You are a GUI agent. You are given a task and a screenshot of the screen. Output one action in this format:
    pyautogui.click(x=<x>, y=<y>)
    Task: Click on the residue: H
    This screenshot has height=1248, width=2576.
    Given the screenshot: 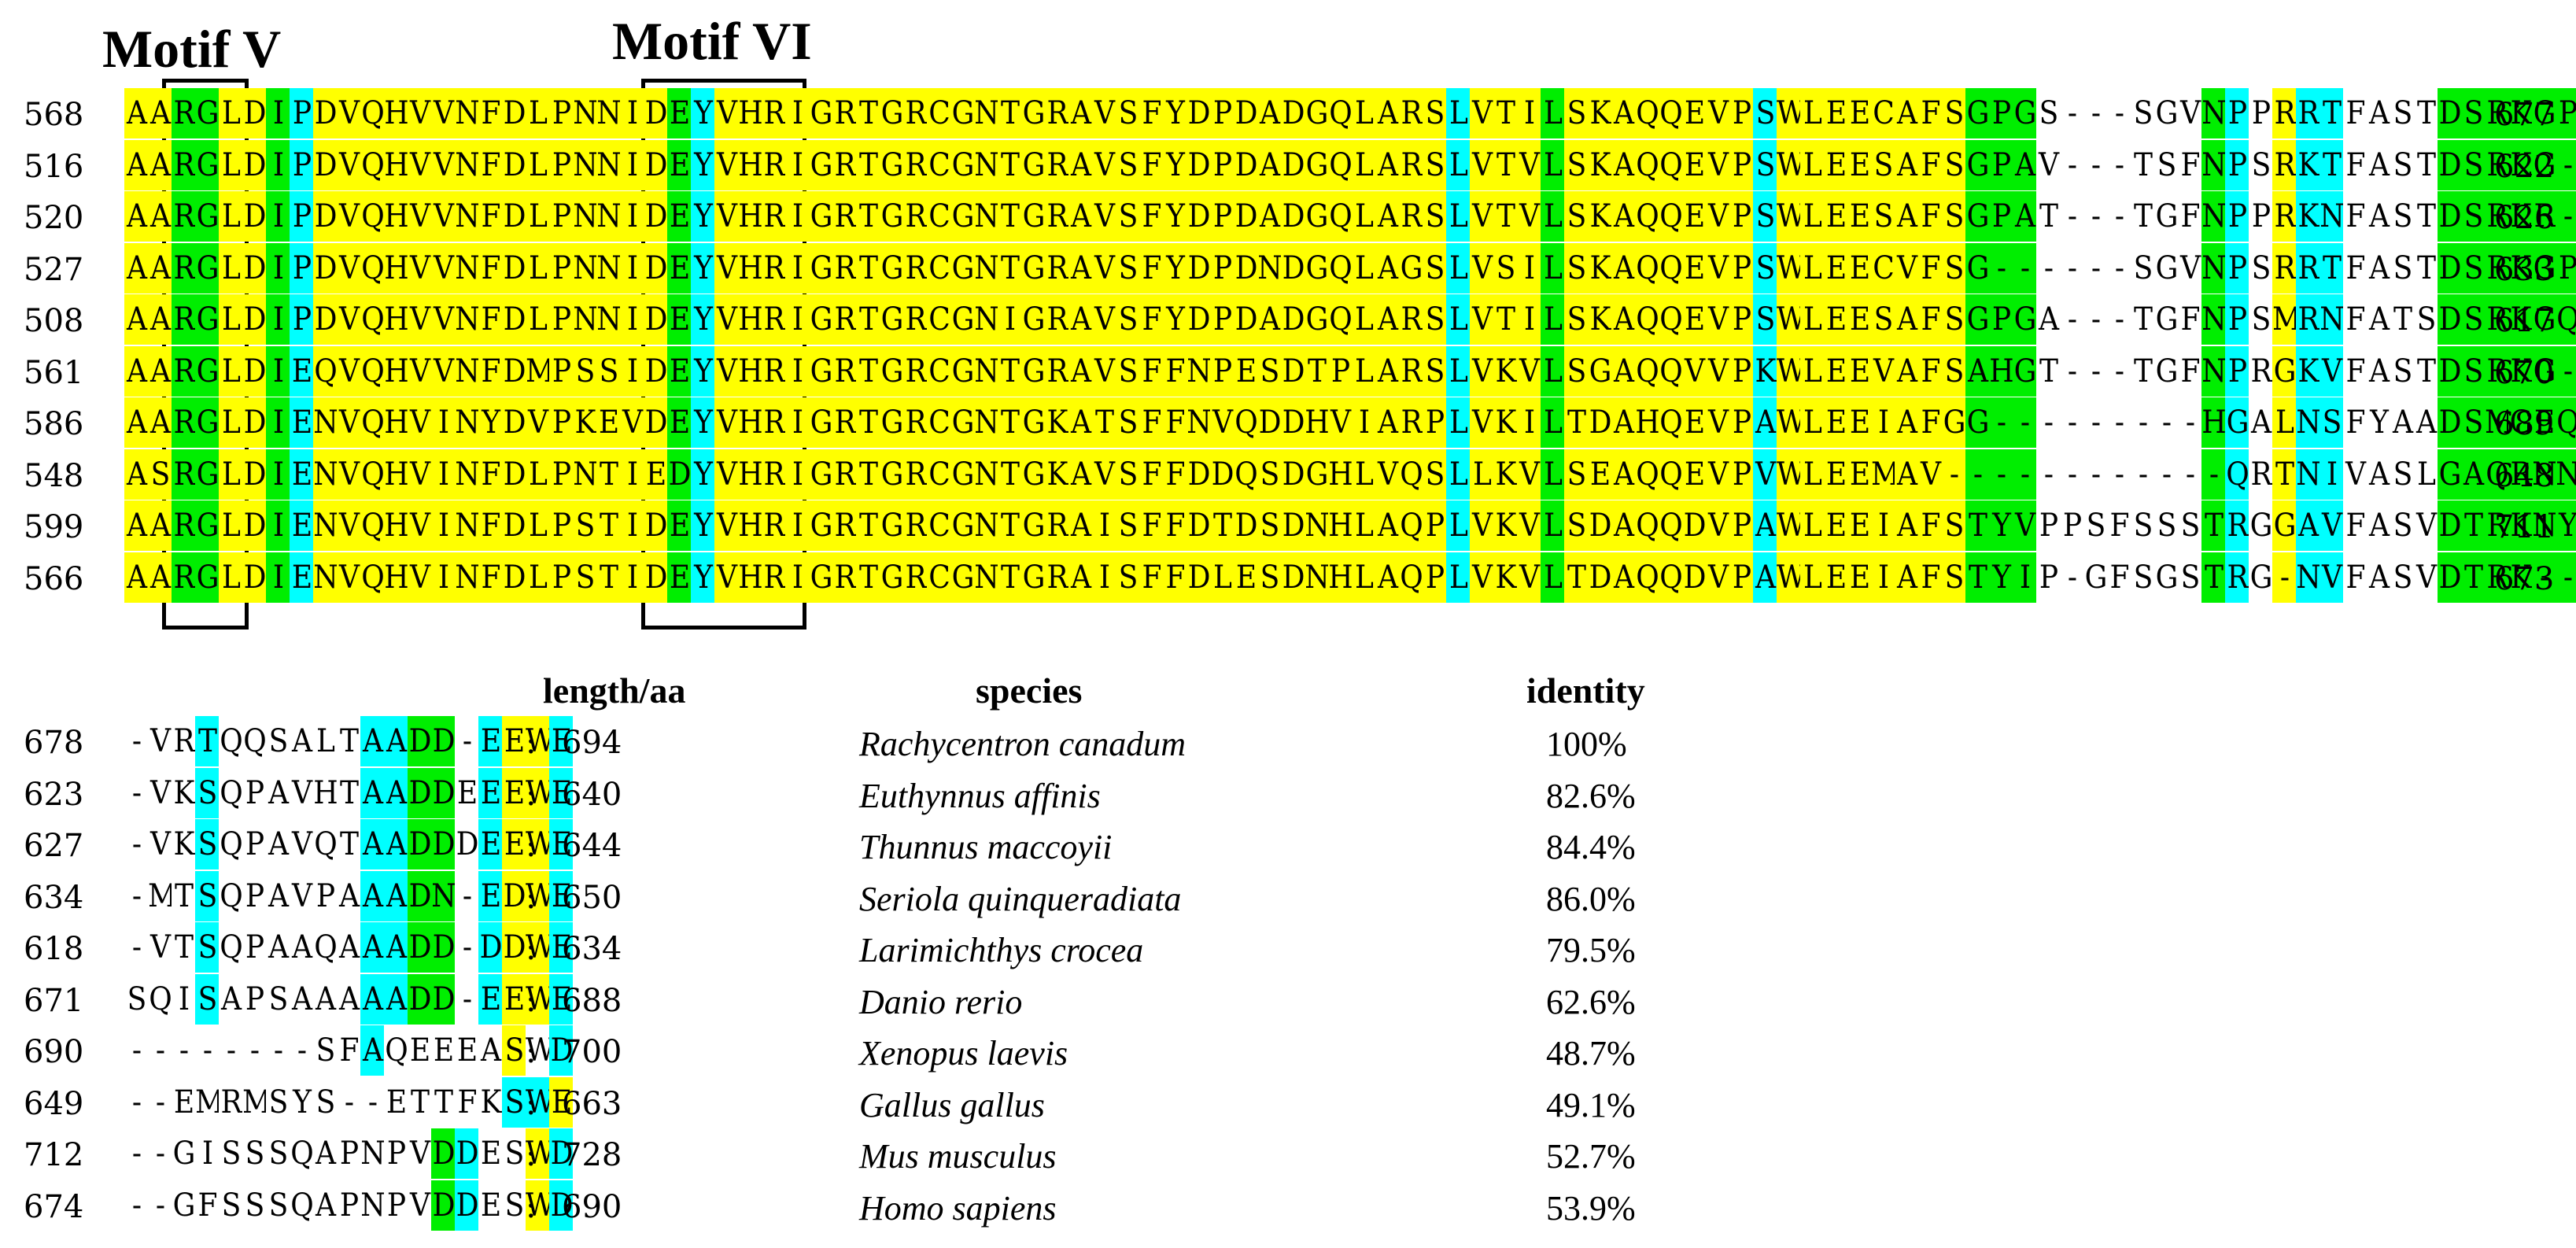 What is the action you would take?
    pyautogui.click(x=750, y=474)
    